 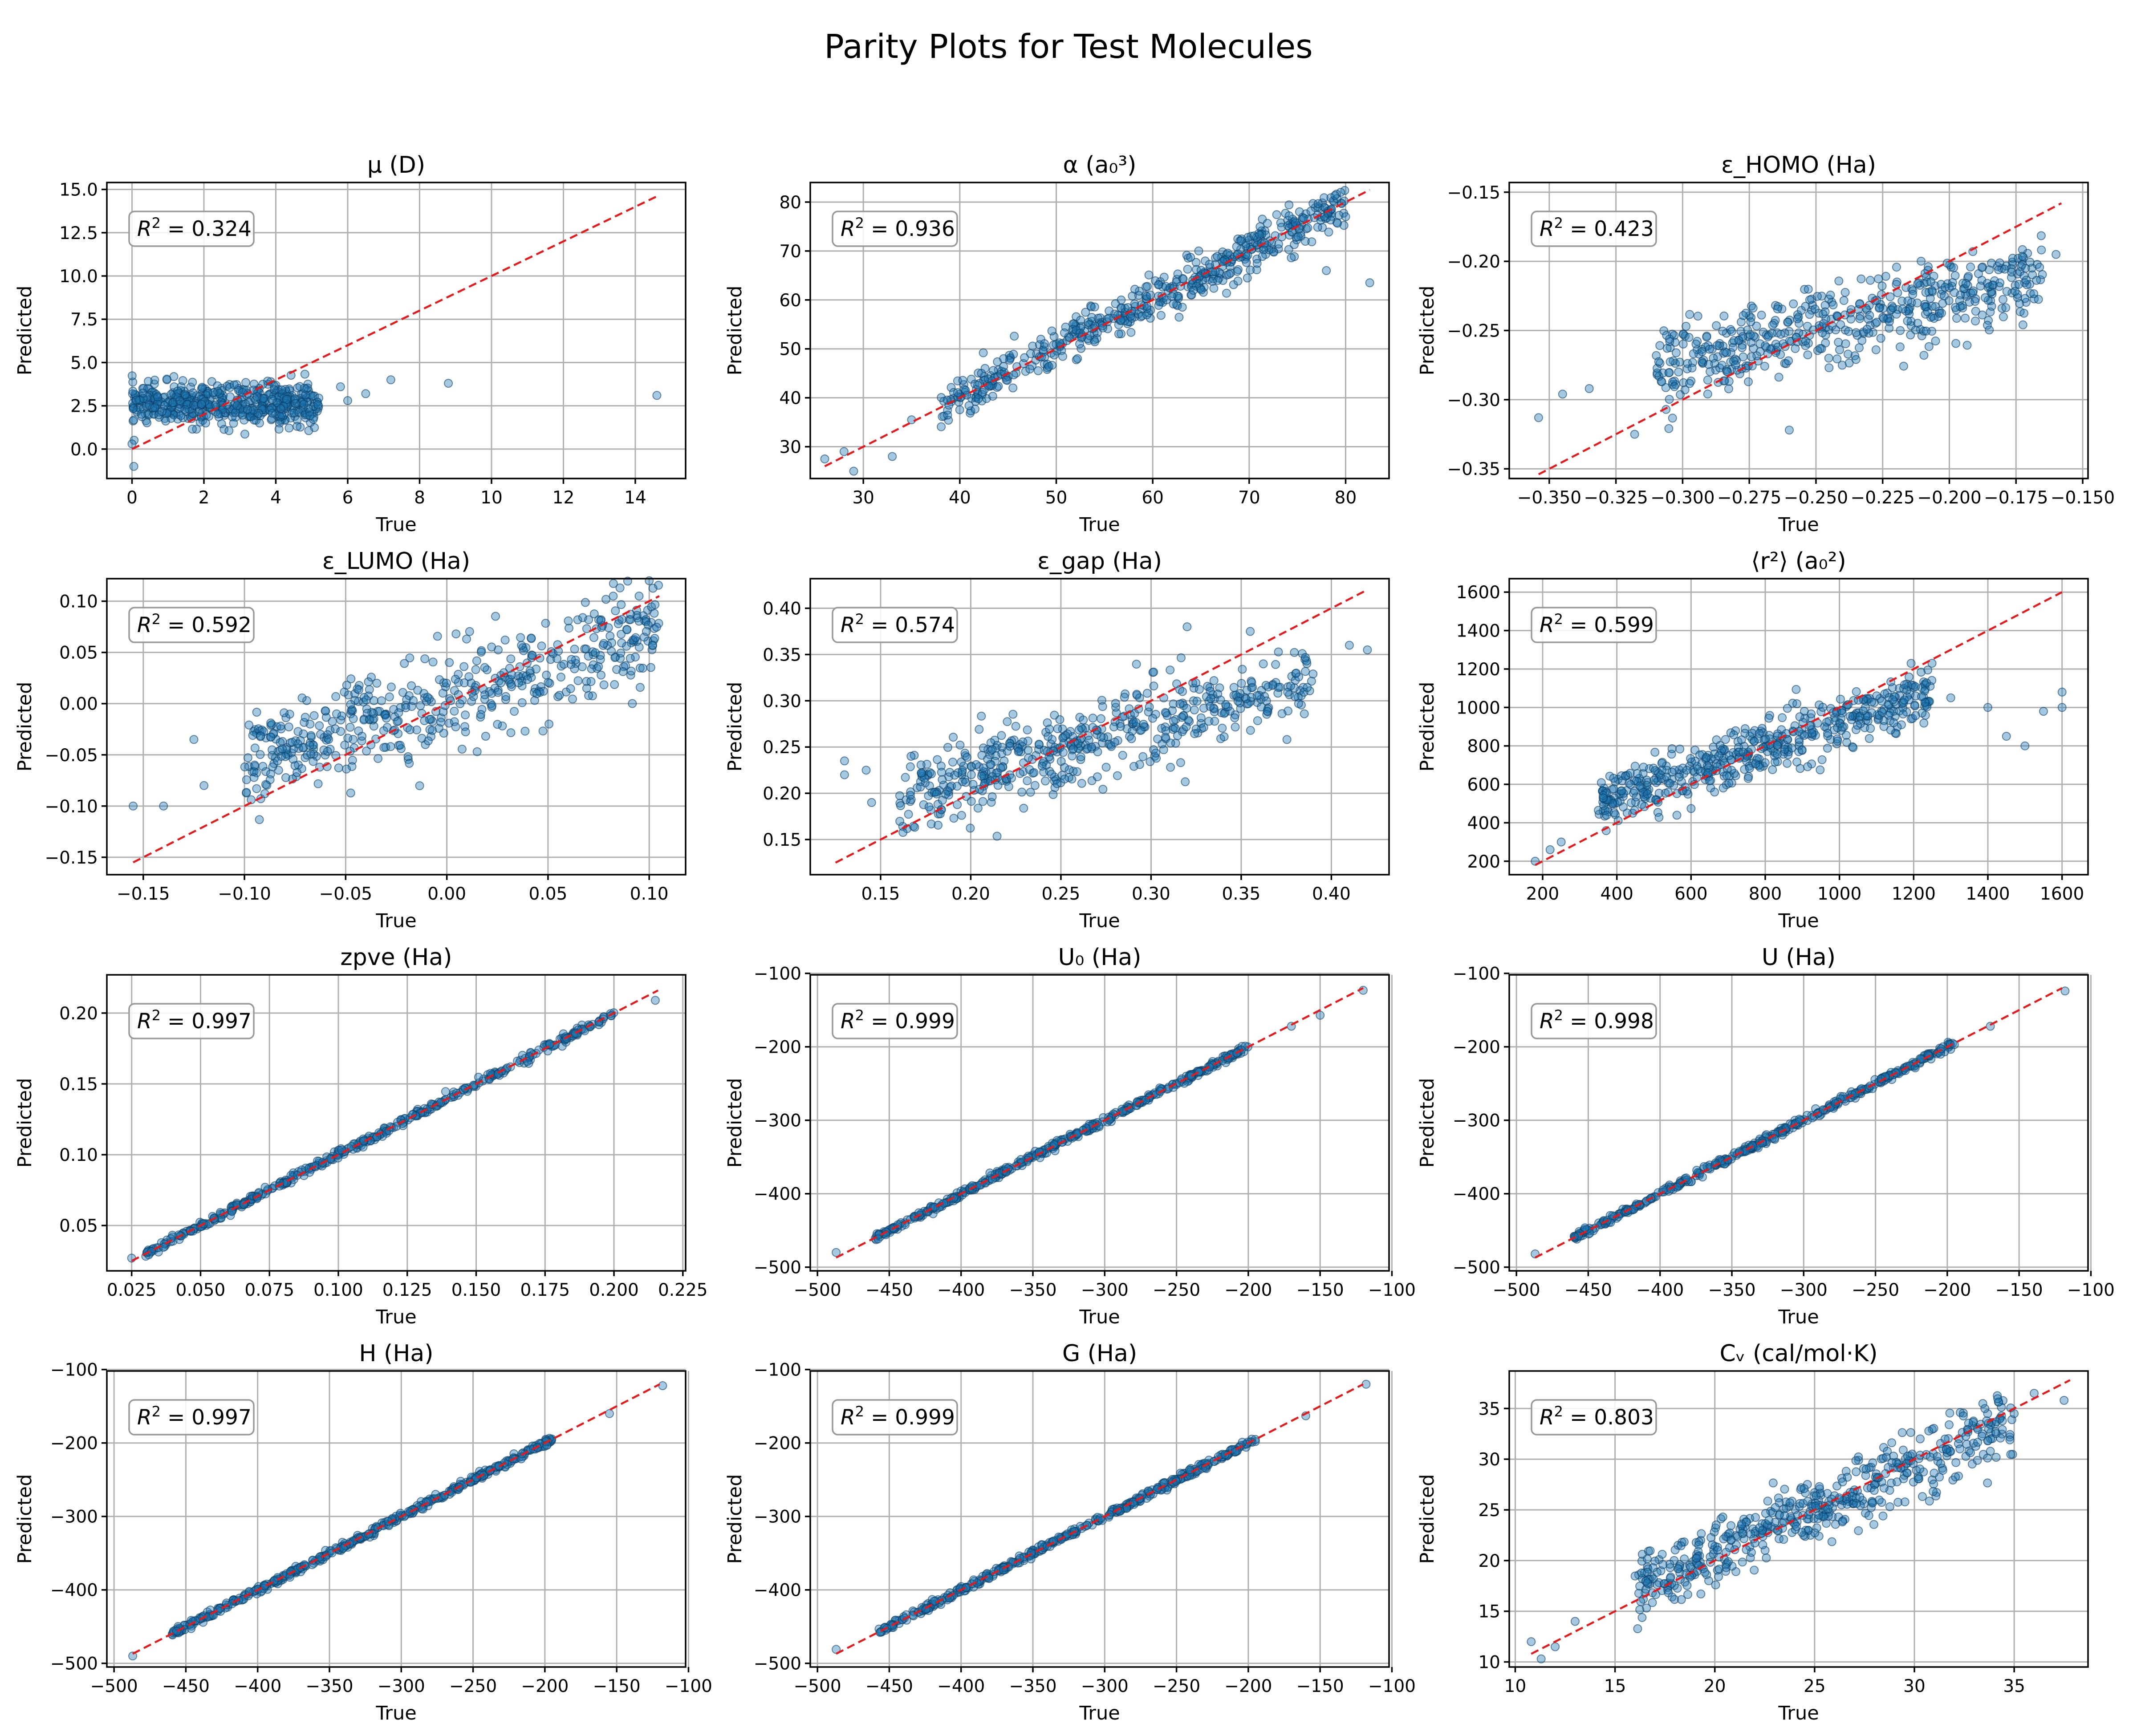 I want to click on x-tick-label: 800, so click(x=1765, y=894).